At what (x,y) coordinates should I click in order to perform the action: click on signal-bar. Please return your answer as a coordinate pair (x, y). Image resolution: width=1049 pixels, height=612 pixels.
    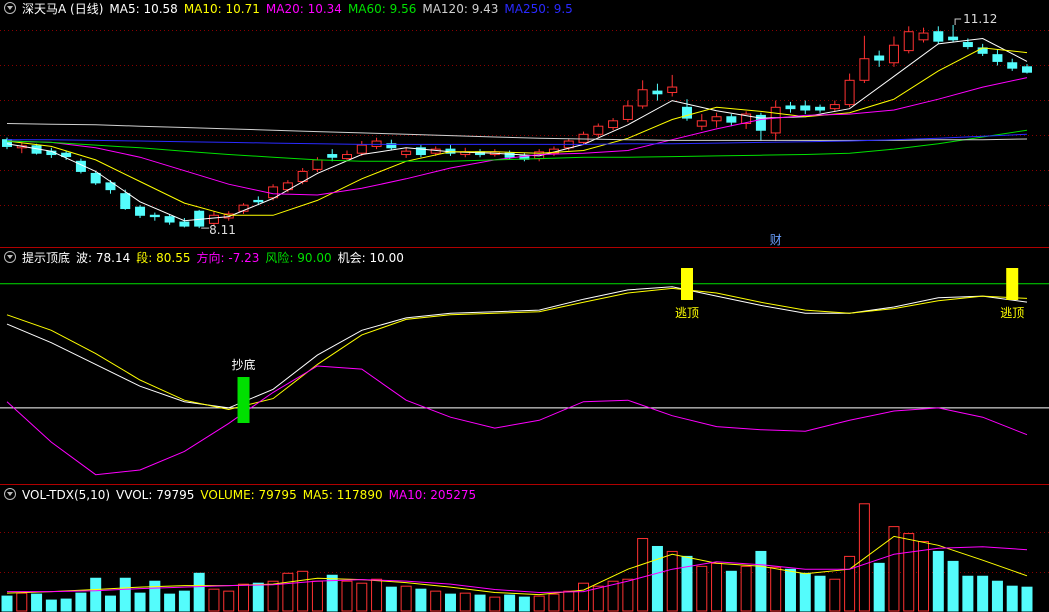
    Looking at the image, I should click on (1012, 284).